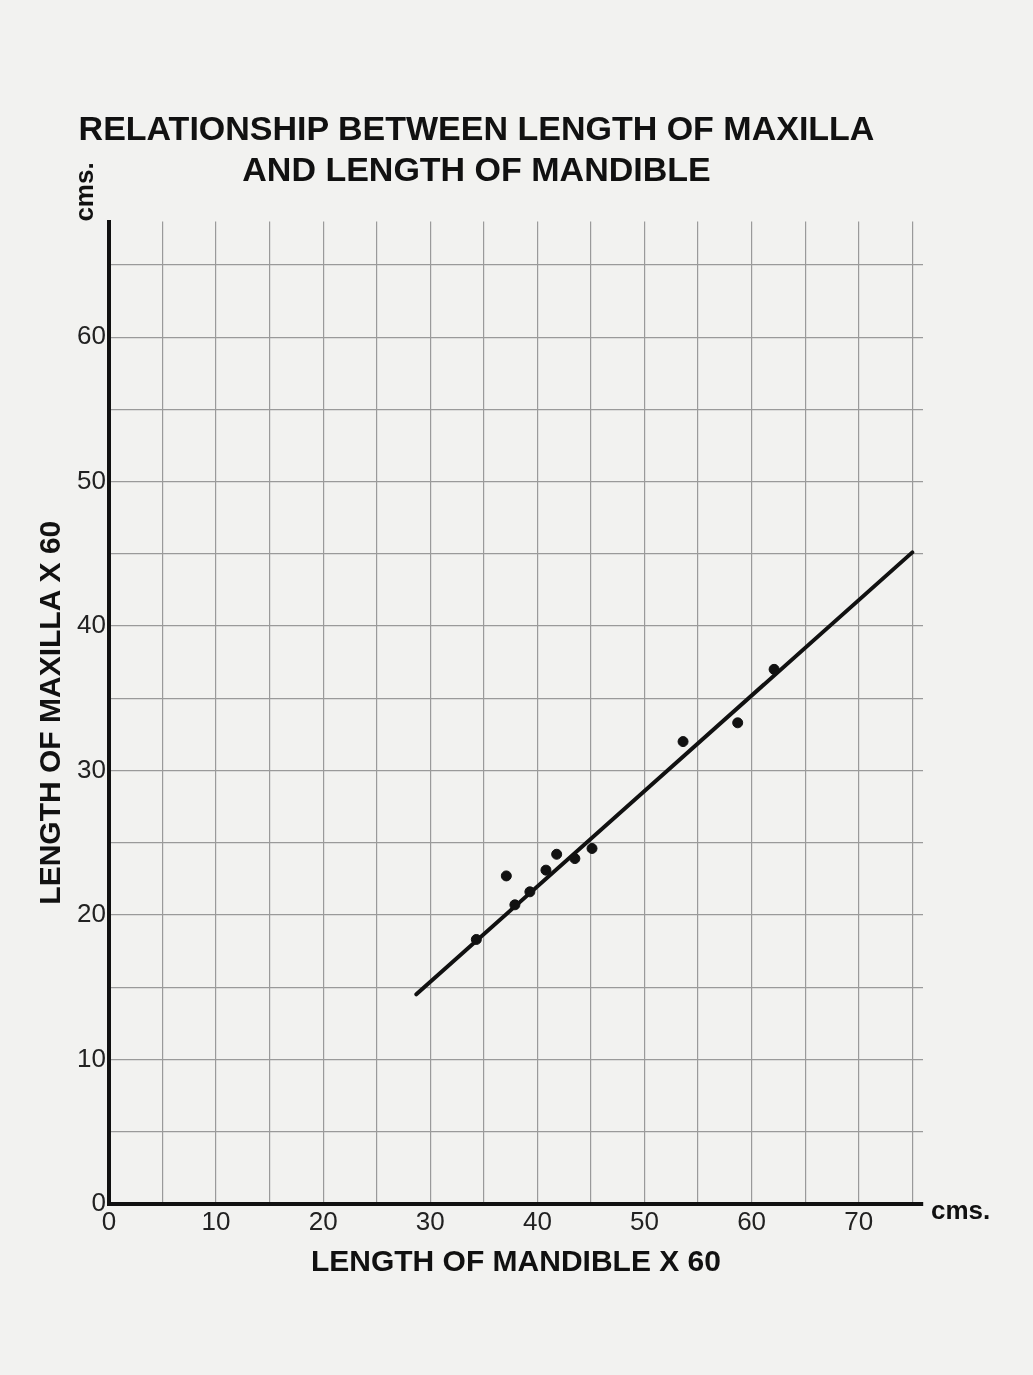 The height and width of the screenshot is (1375, 1033). Describe the element at coordinates (859, 1220) in the screenshot. I see `x-tick-label: 70` at that location.